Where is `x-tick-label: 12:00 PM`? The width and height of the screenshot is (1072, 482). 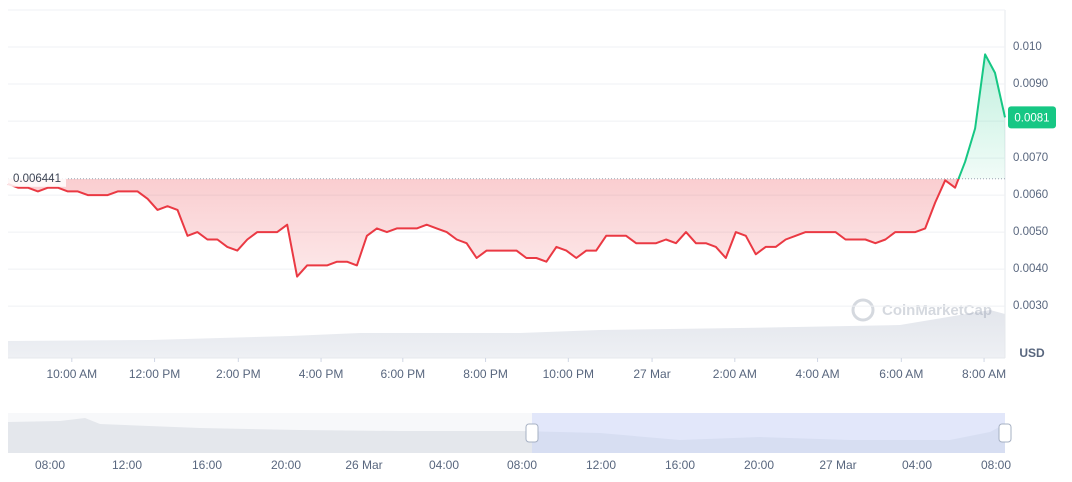
x-tick-label: 12:00 PM is located at coordinates (154, 374).